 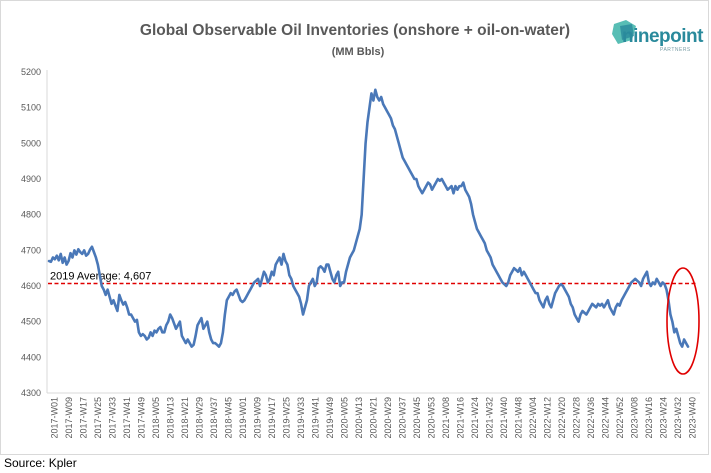 I want to click on x-tick-label: 2019-W49, so click(x=330, y=418).